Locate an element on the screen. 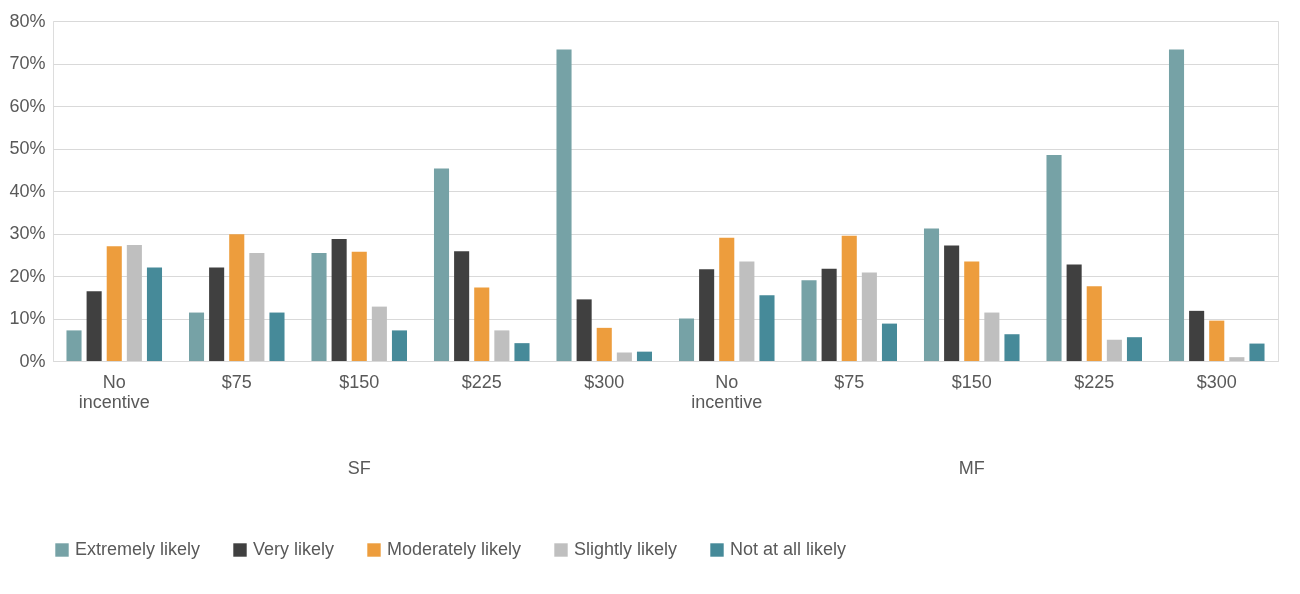 The height and width of the screenshot is (594, 1300). legend-label: Very likely is located at coordinates (294, 549).